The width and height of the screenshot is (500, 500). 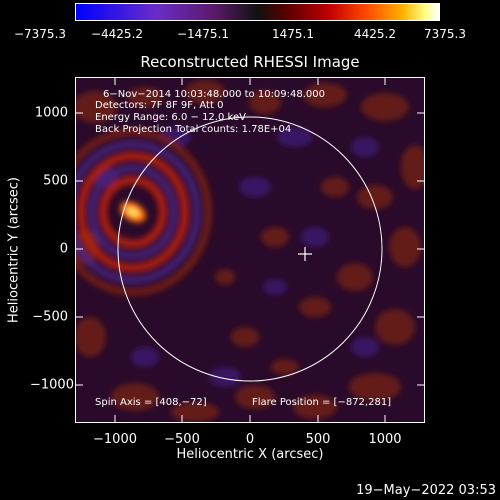 I want to click on render-timestamp: 19−May−2022 03:53, so click(x=426, y=490).